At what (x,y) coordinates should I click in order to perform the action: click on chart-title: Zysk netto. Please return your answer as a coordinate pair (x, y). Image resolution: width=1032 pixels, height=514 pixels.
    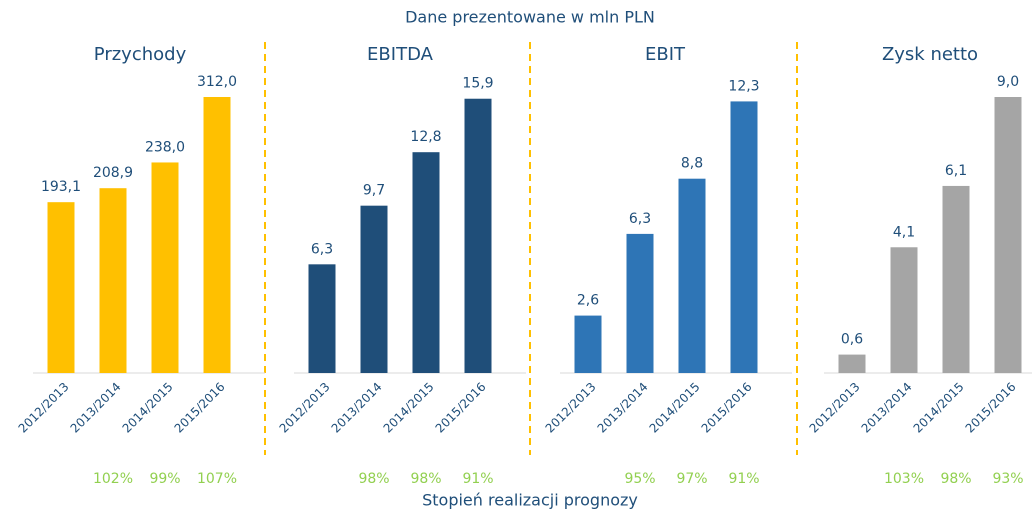
    Looking at the image, I should click on (930, 54).